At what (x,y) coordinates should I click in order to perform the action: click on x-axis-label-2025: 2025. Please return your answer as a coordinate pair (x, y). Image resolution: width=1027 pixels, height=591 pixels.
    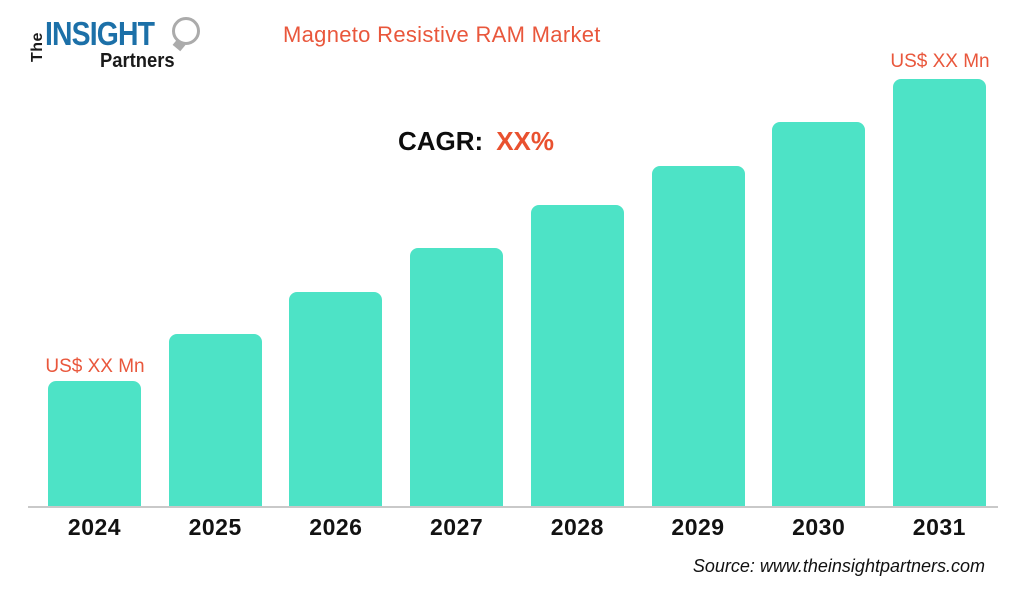
    Looking at the image, I should click on (215, 527).